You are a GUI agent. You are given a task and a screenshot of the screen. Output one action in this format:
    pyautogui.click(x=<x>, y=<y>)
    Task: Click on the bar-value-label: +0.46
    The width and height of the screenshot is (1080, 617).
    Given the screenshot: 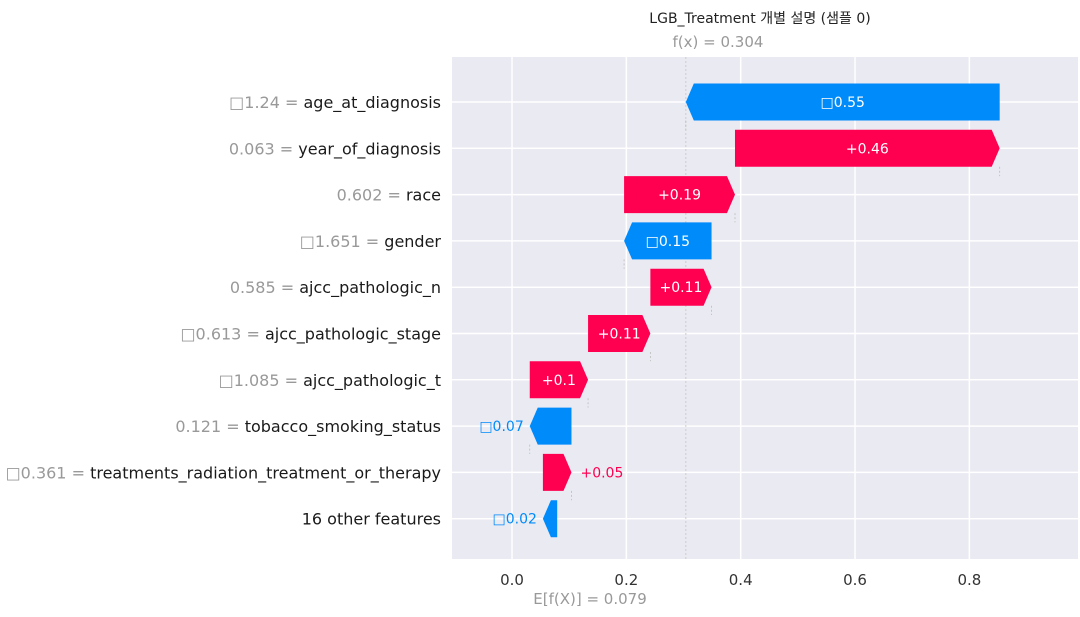 What is the action you would take?
    pyautogui.click(x=867, y=149)
    